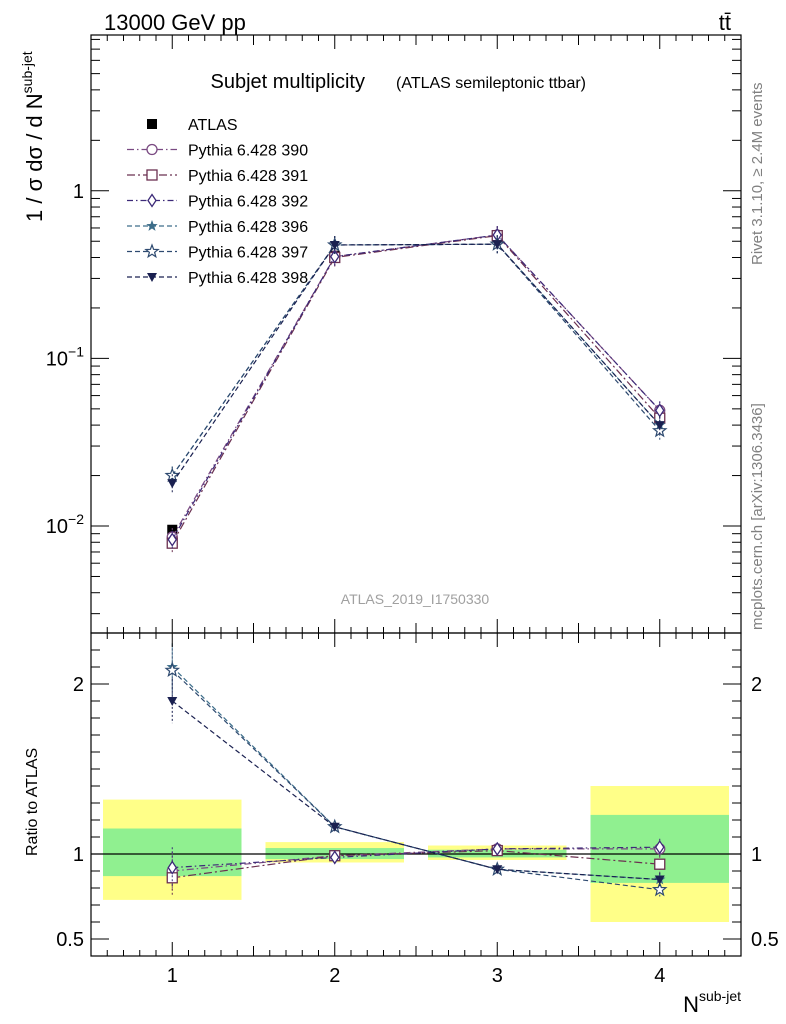  Describe the element at coordinates (720, 996) in the screenshot. I see `xlabel-sup: sub-jet` at that location.